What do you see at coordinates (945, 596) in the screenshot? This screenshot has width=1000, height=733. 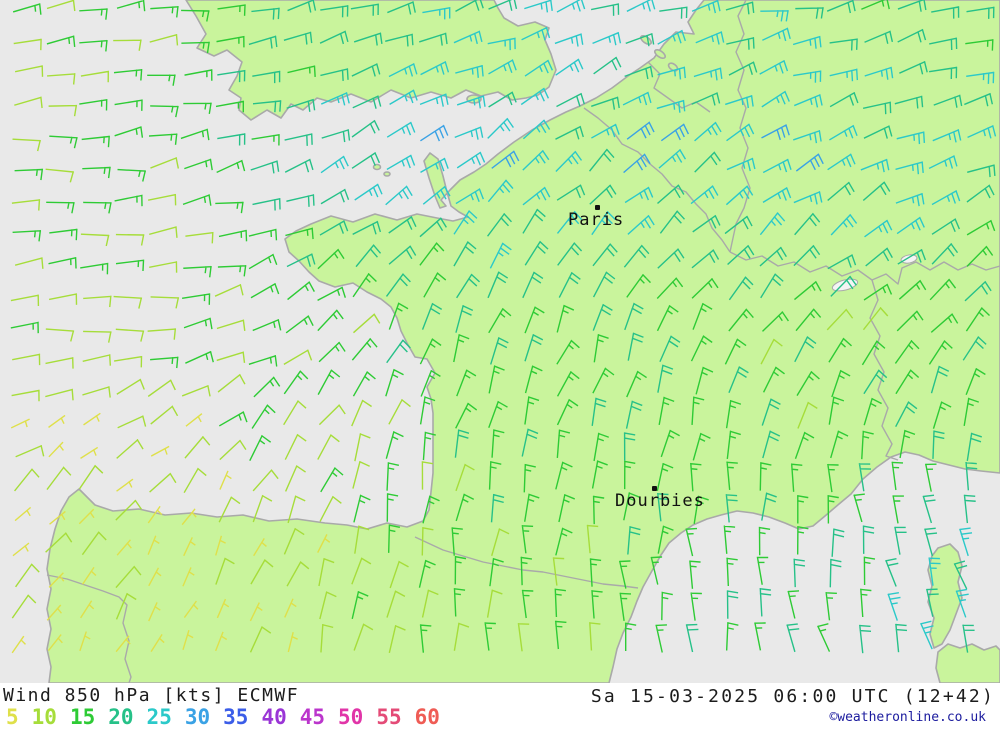 I see `land-corsica` at bounding box center [945, 596].